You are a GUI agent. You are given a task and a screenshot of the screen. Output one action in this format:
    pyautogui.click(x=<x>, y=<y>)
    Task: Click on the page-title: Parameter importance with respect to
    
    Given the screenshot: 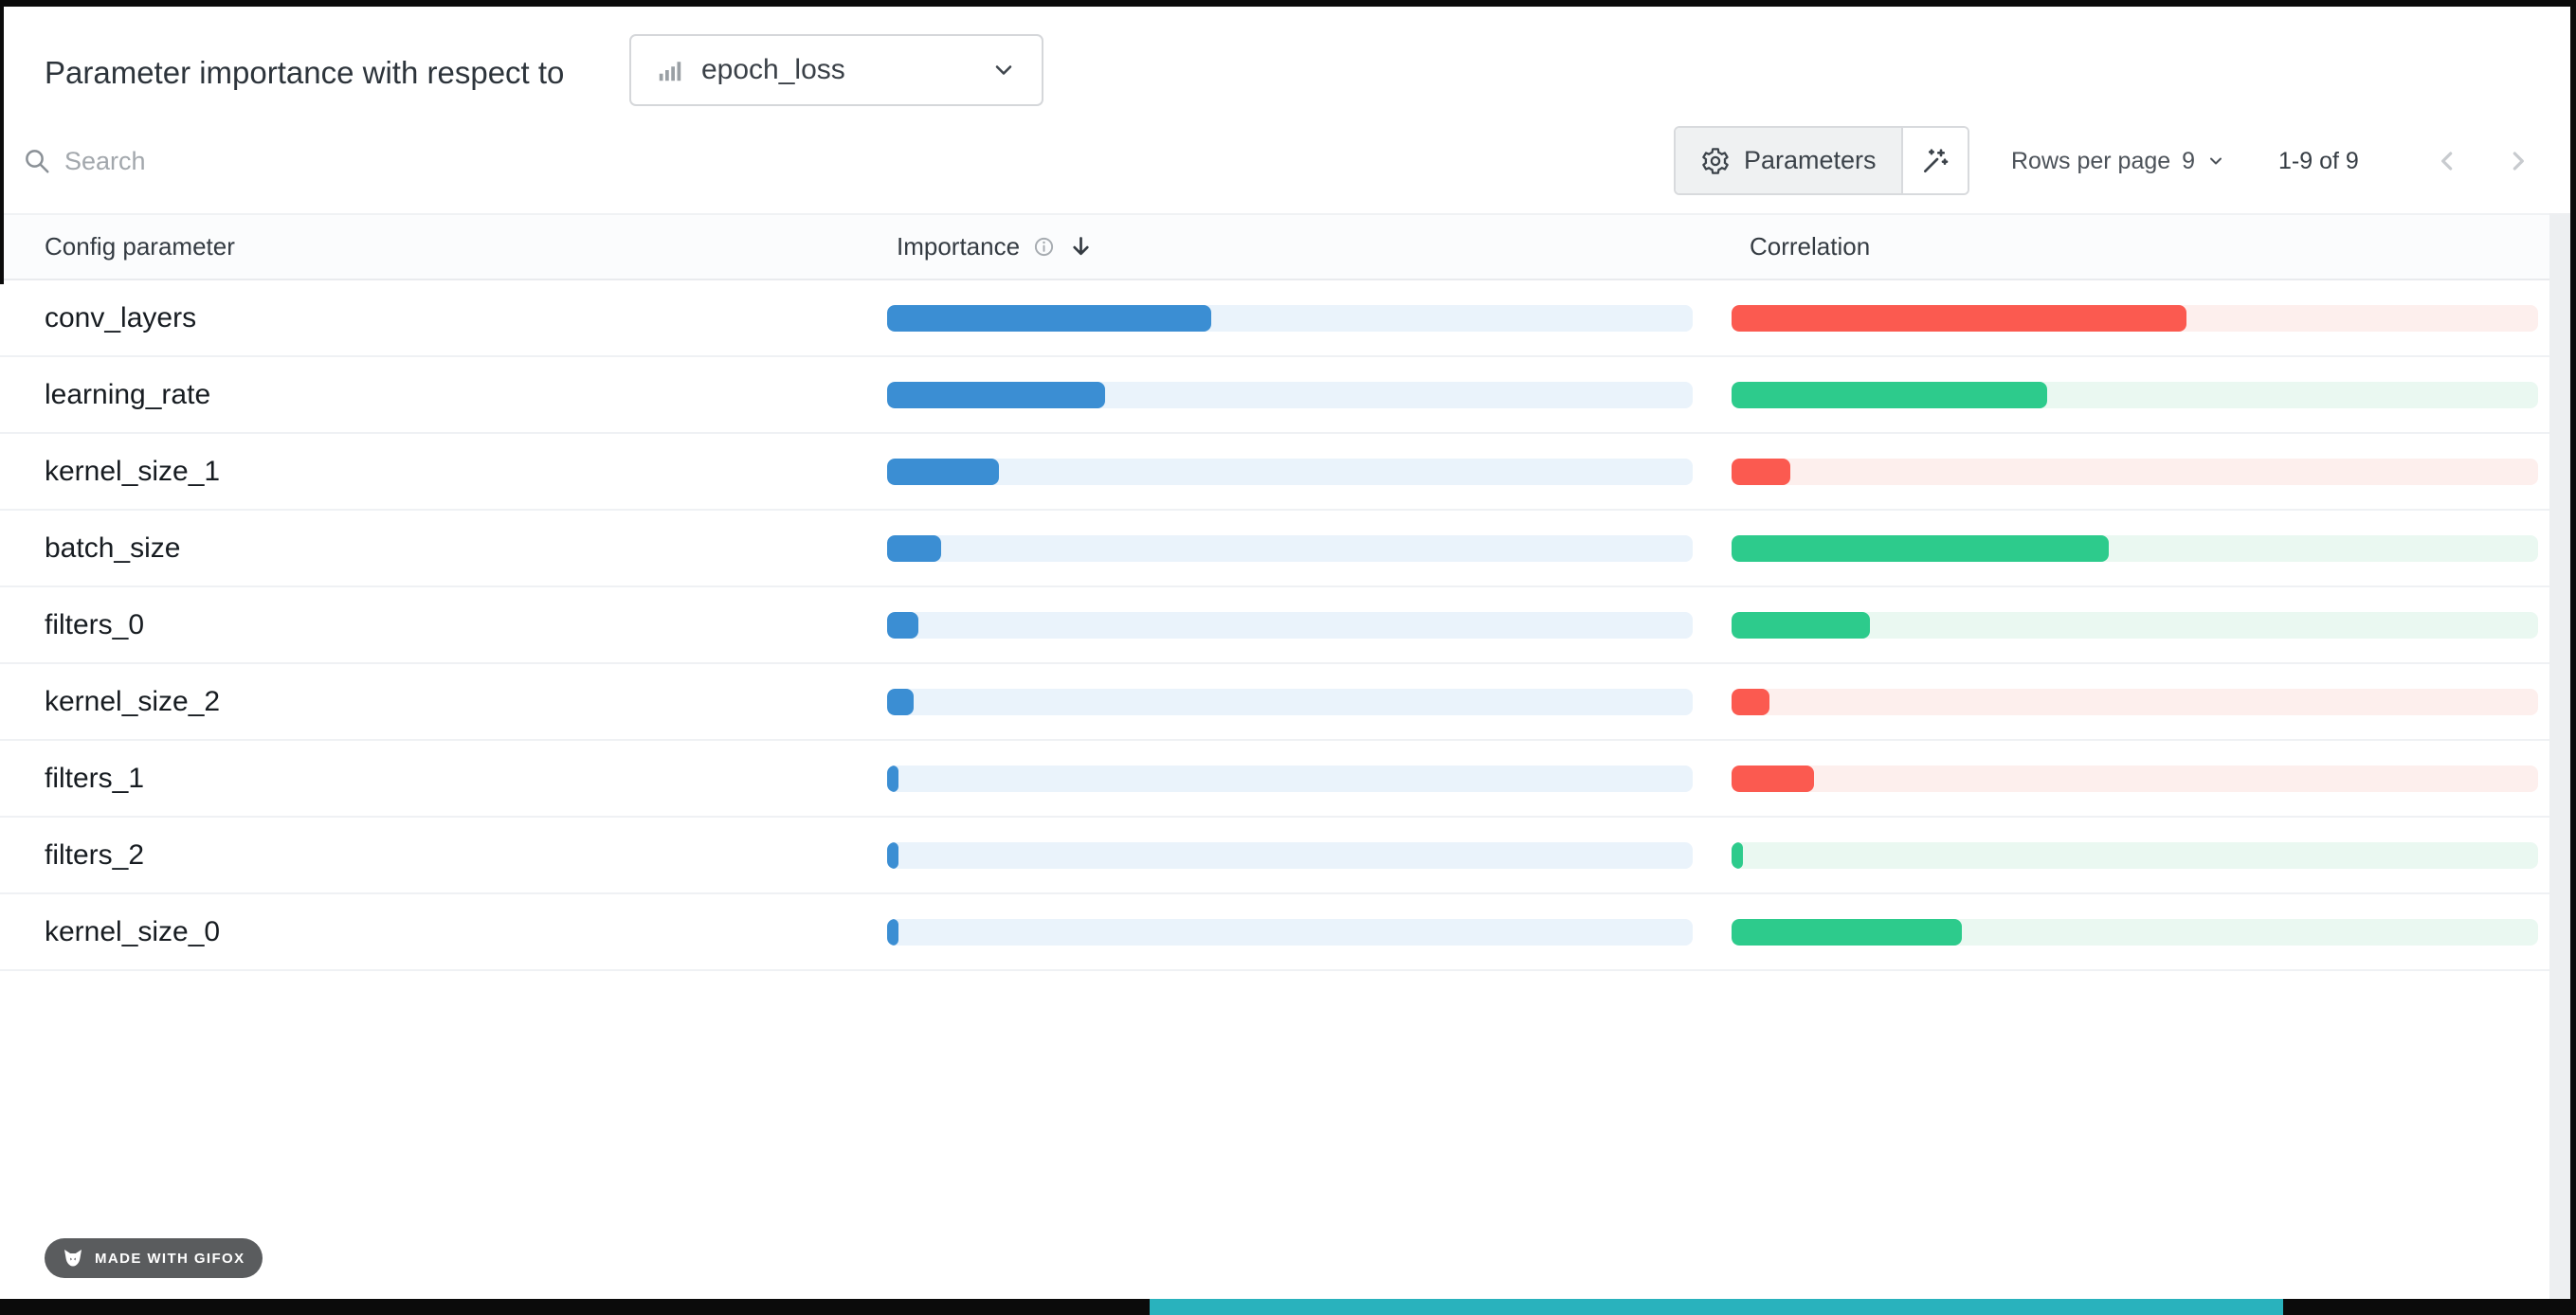 What is the action you would take?
    pyautogui.click(x=305, y=73)
    